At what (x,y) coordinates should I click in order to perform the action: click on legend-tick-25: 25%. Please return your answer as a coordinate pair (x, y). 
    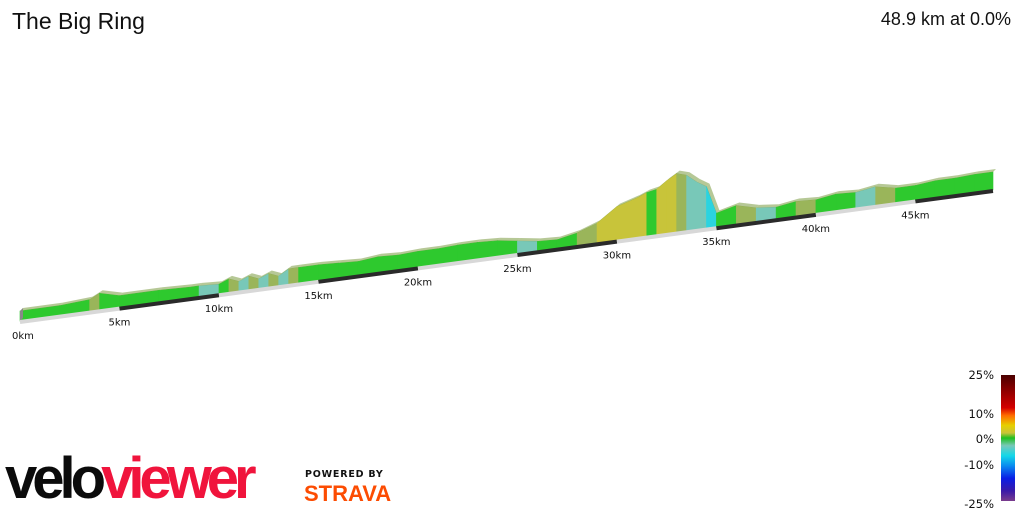
    Looking at the image, I should click on (981, 375).